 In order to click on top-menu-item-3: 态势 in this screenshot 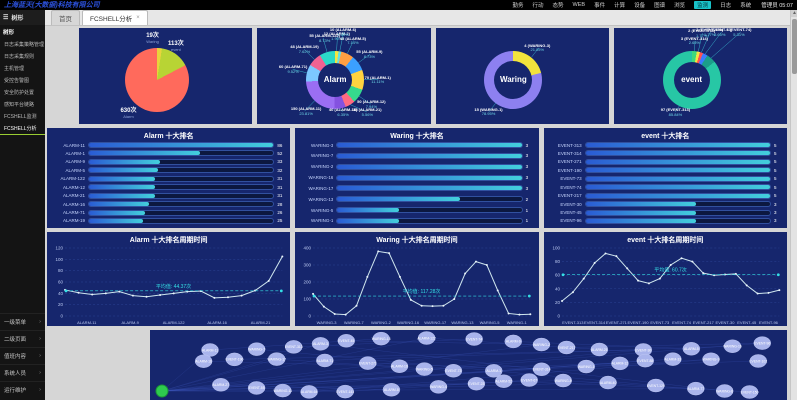, I will do `click(558, 6)`.